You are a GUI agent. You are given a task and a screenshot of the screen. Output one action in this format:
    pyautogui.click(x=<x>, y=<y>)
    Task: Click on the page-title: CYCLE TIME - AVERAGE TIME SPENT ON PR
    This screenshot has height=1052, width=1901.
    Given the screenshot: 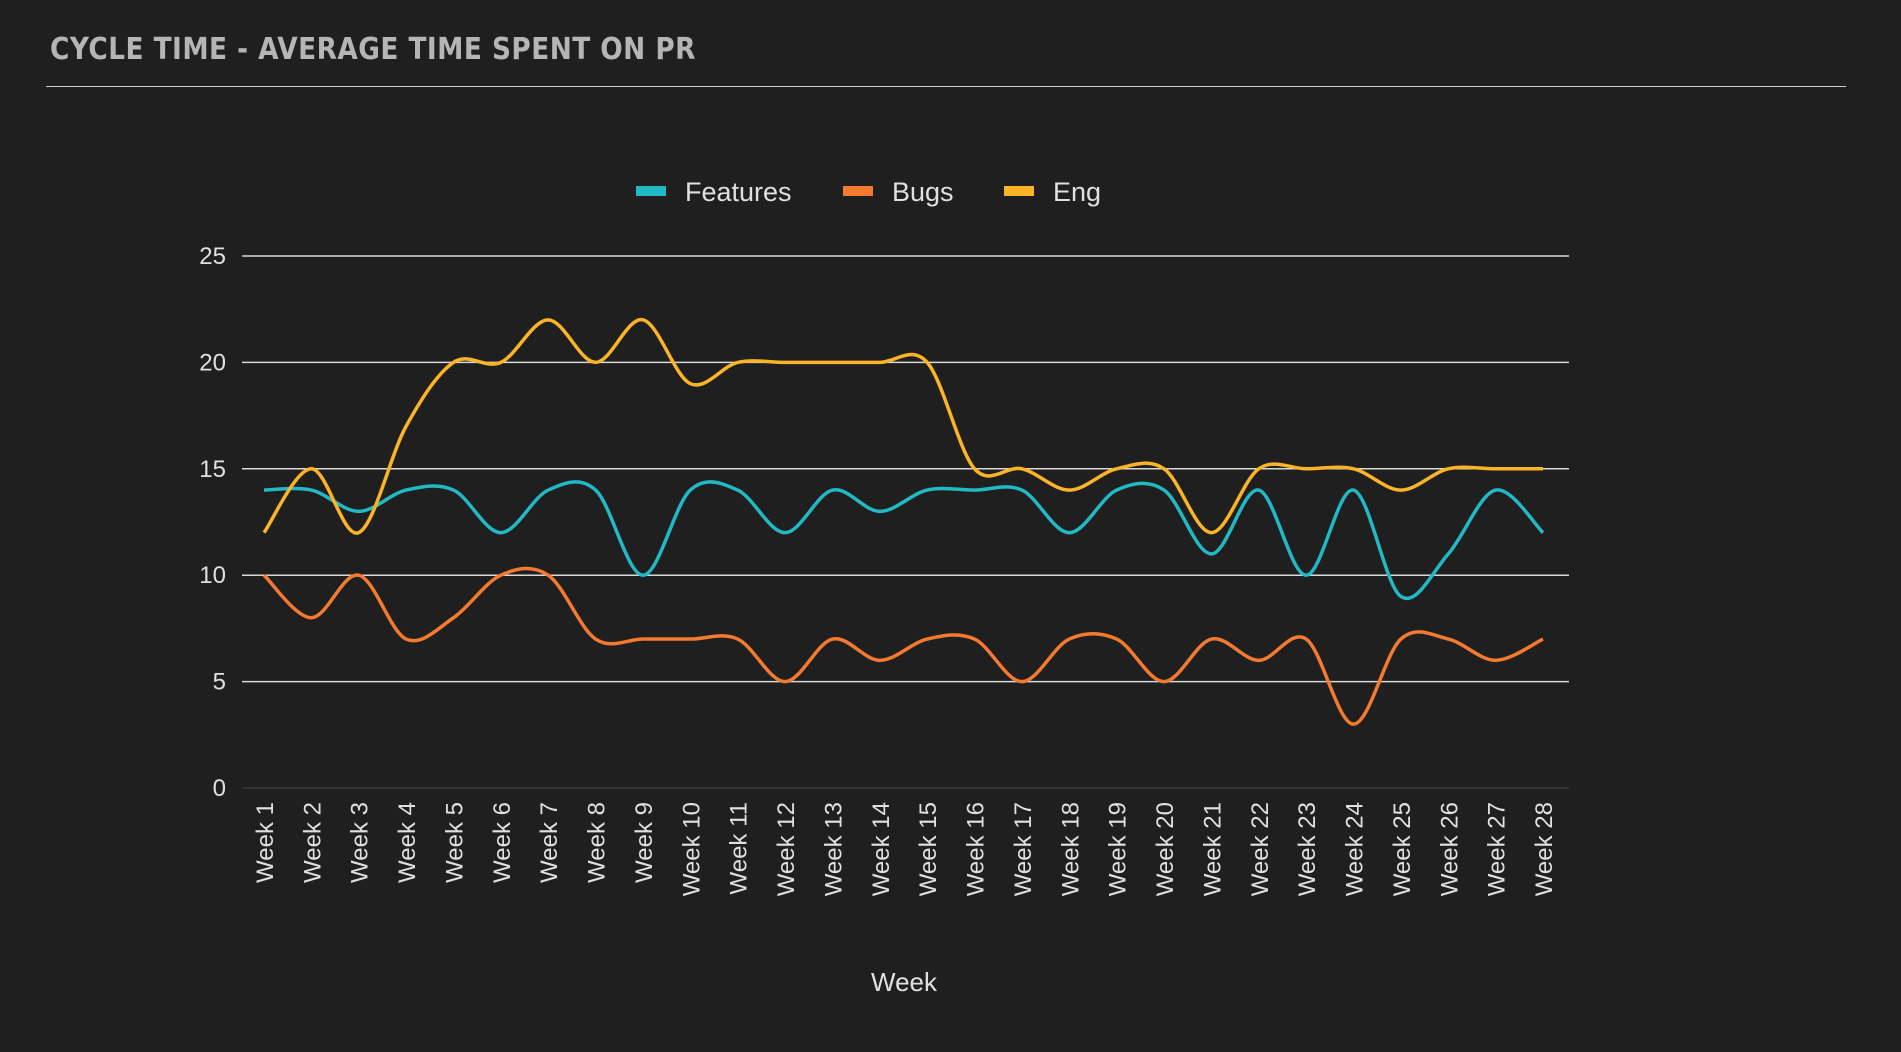 What is the action you would take?
    pyautogui.click(x=373, y=49)
    